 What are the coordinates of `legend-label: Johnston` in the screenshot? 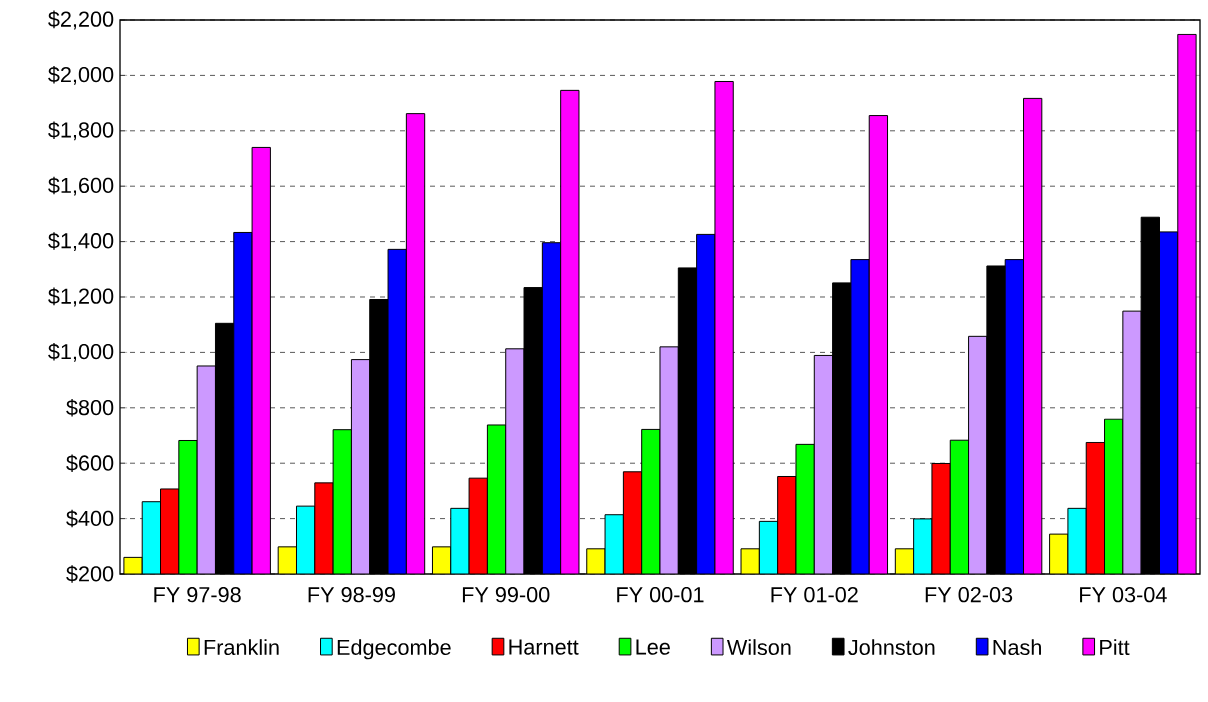 It's located at (891, 647).